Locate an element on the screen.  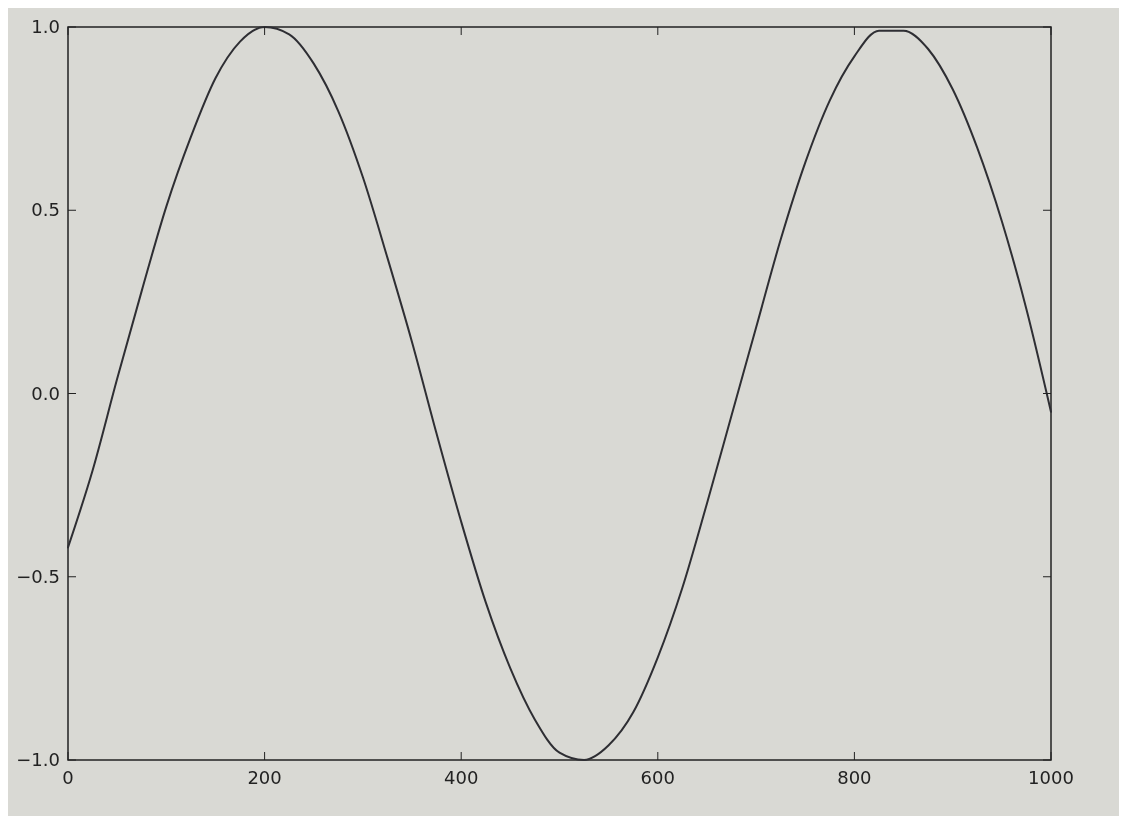
x-tick-label: 1000 is located at coordinates (1051, 777).